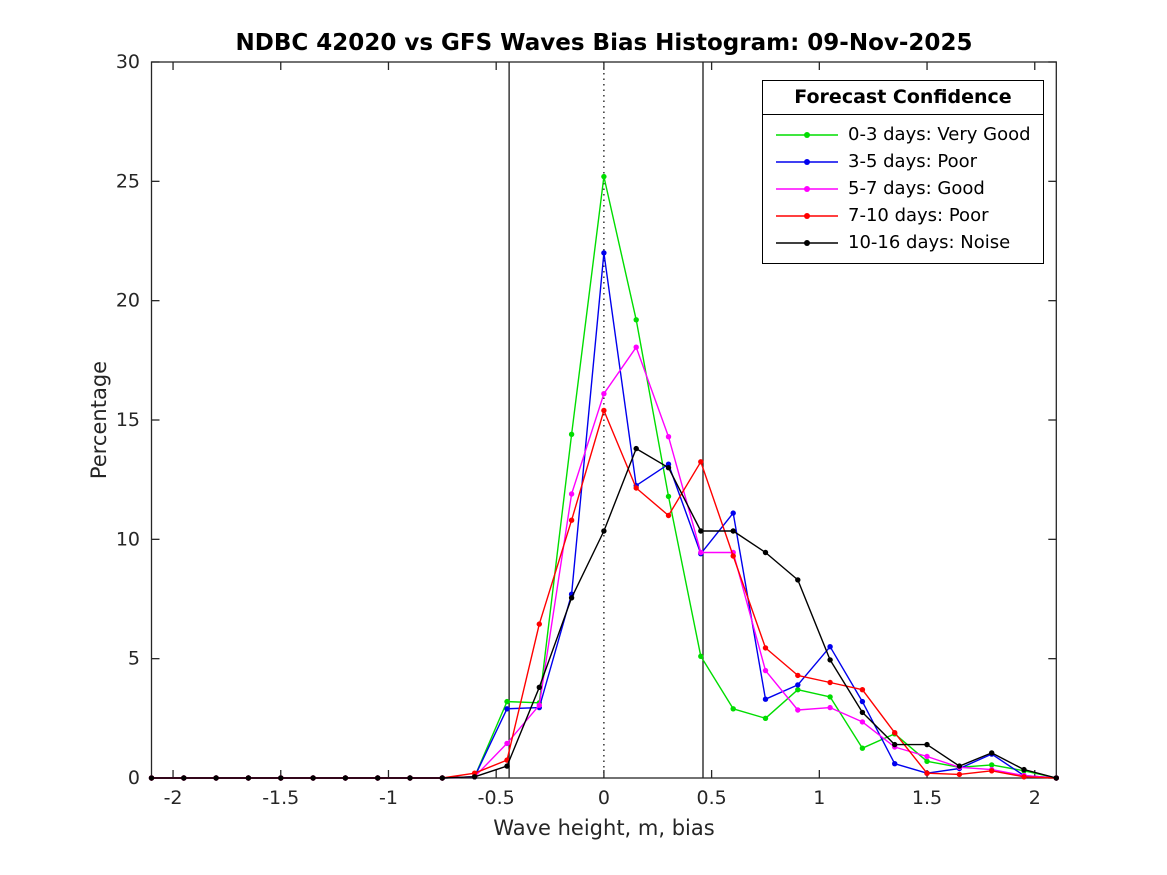 This screenshot has width=1167, height=875. Describe the element at coordinates (128, 539) in the screenshot. I see `y-tick-label: 10` at that location.